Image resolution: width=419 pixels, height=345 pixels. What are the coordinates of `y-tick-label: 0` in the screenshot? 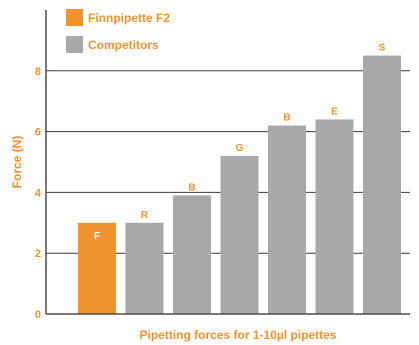 It's located at (38, 315).